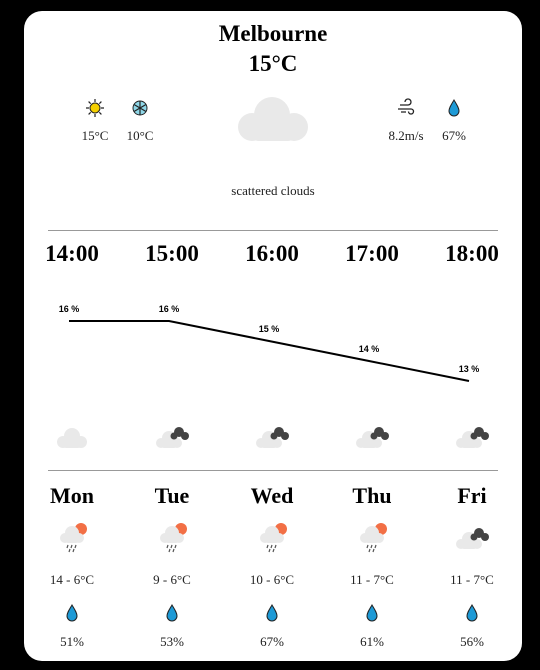 Image resolution: width=540 pixels, height=670 pixels. I want to click on divider-top, so click(273, 230).